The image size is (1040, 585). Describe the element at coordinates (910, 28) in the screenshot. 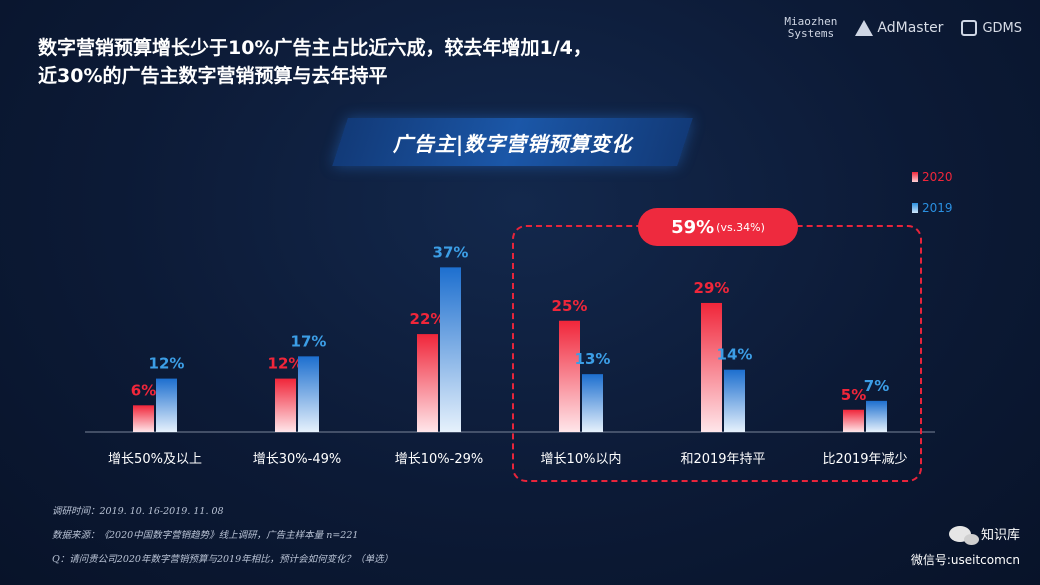

I see `admaster-logo-text: AdMaster` at that location.